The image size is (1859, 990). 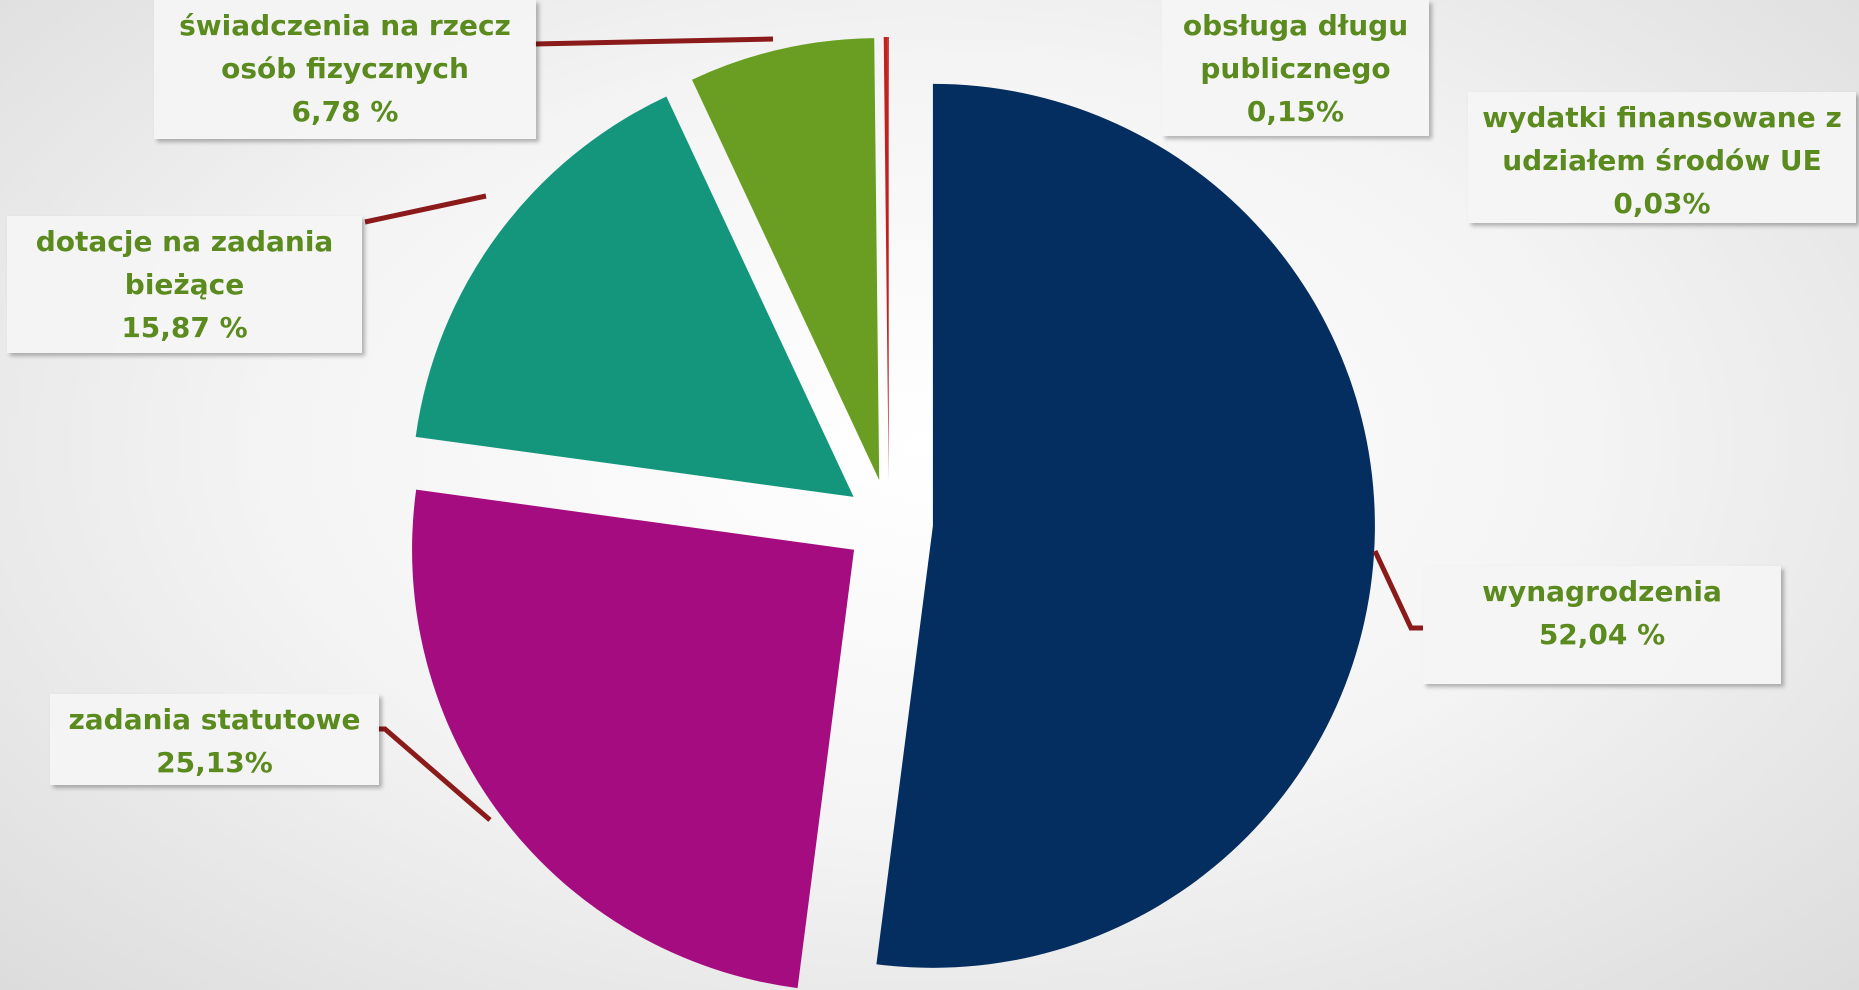 What do you see at coordinates (345, 47) in the screenshot?
I see `category-name: świadczenia na rzecz osób fizycznych` at bounding box center [345, 47].